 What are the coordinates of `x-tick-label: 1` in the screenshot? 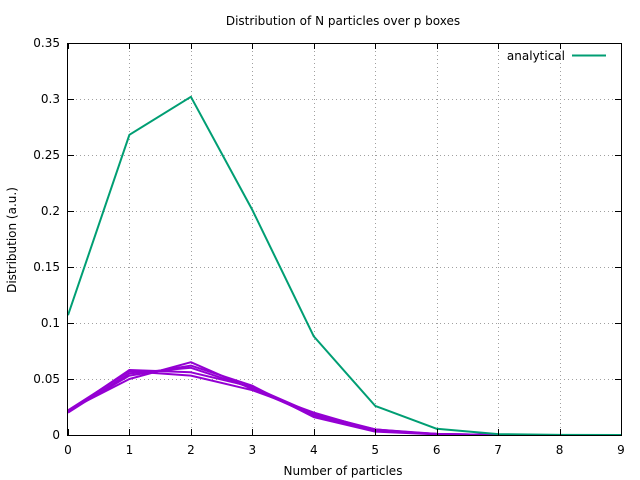 It's located at (130, 450).